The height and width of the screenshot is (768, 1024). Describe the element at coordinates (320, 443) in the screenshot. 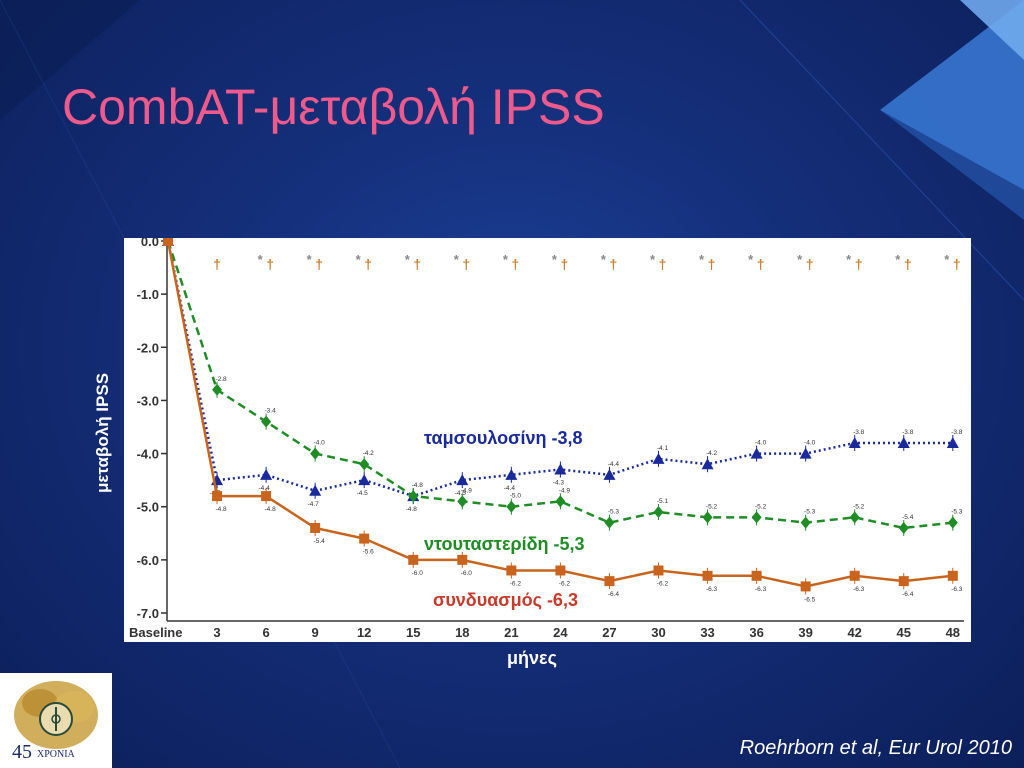

I see `data-label-dutasteride: -4.0` at that location.